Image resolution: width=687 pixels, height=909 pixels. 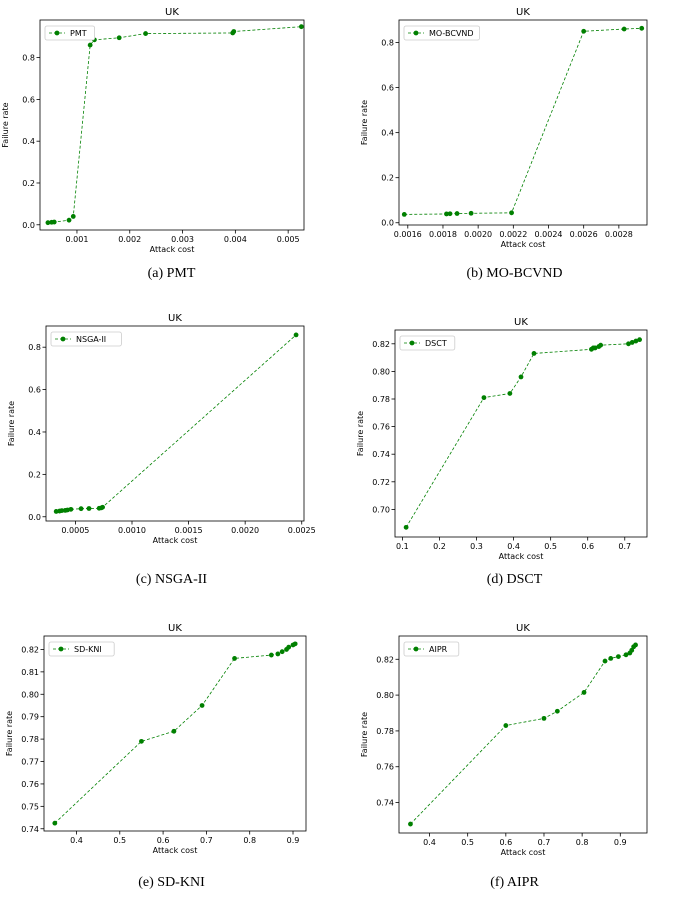 What do you see at coordinates (189, 530) in the screenshot?
I see `x-tick-label: 0.0015` at bounding box center [189, 530].